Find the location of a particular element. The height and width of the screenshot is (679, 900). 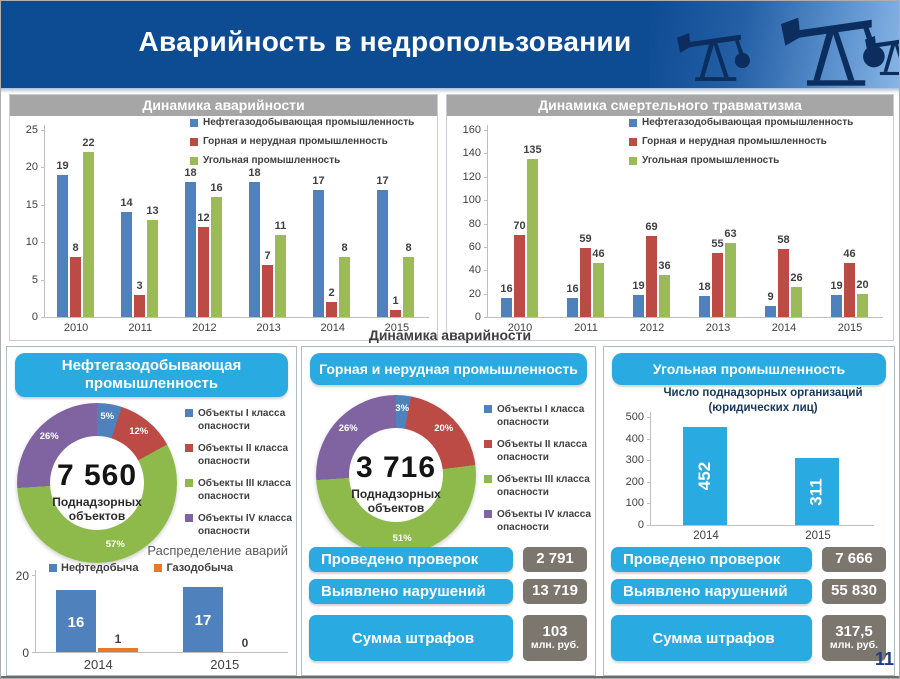

coal-violations-value-box: 55 830 is located at coordinates (854, 591).